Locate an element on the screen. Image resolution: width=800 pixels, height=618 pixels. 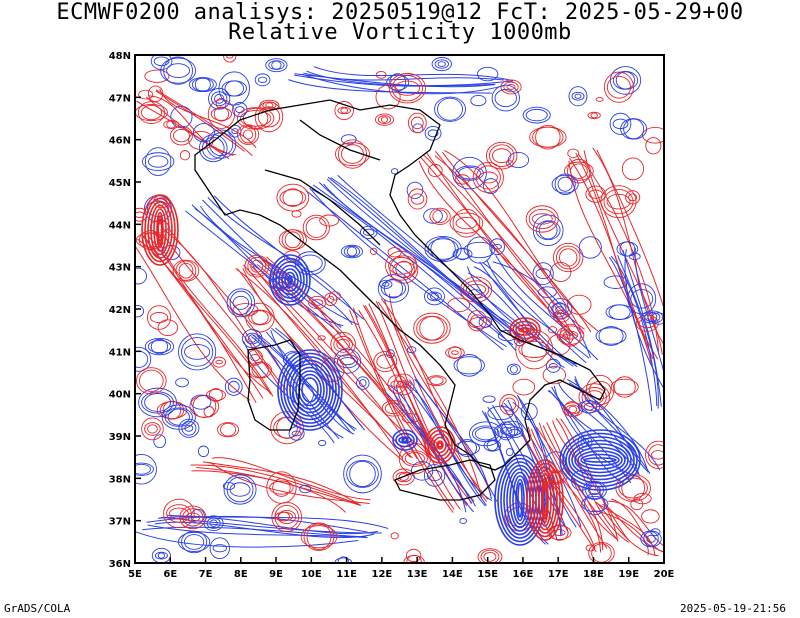
lon-tick-label: 17E is located at coordinates (558, 574).